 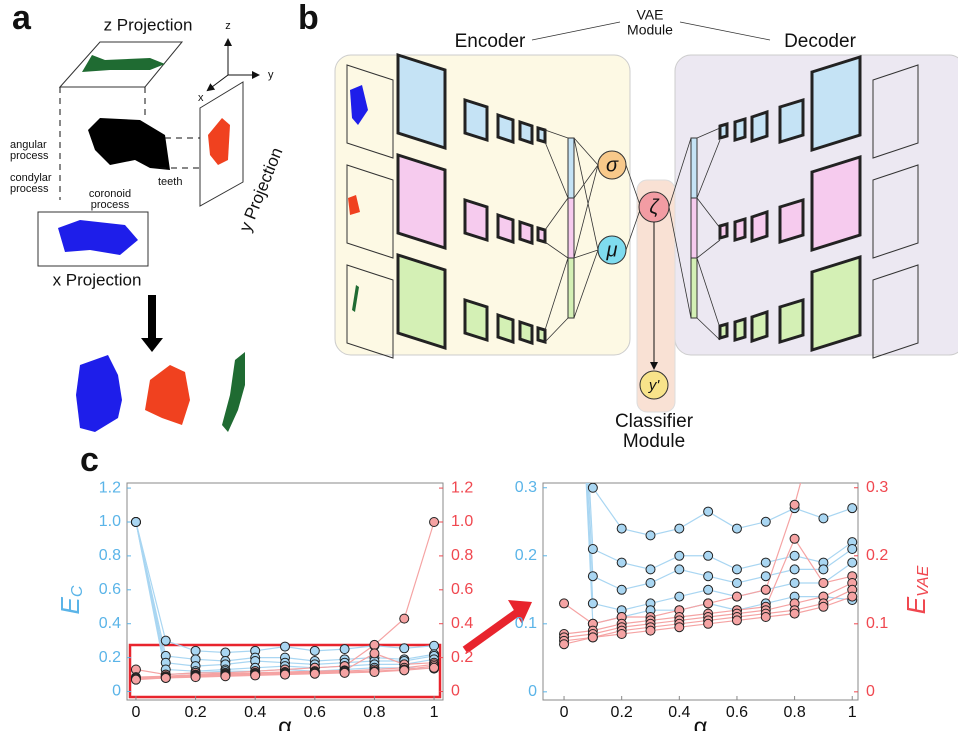 I want to click on sigma-node, so click(x=612, y=165).